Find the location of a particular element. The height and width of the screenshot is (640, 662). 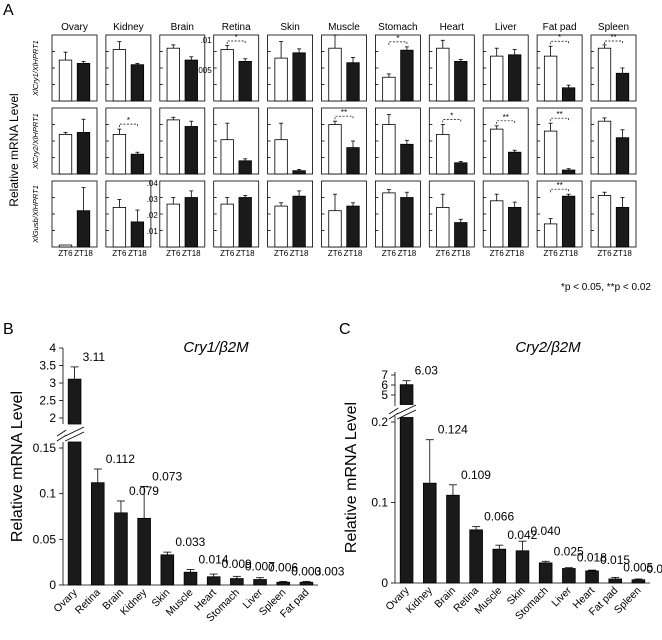

cry1-chart-title: Cry1/β2M is located at coordinates (216, 347).